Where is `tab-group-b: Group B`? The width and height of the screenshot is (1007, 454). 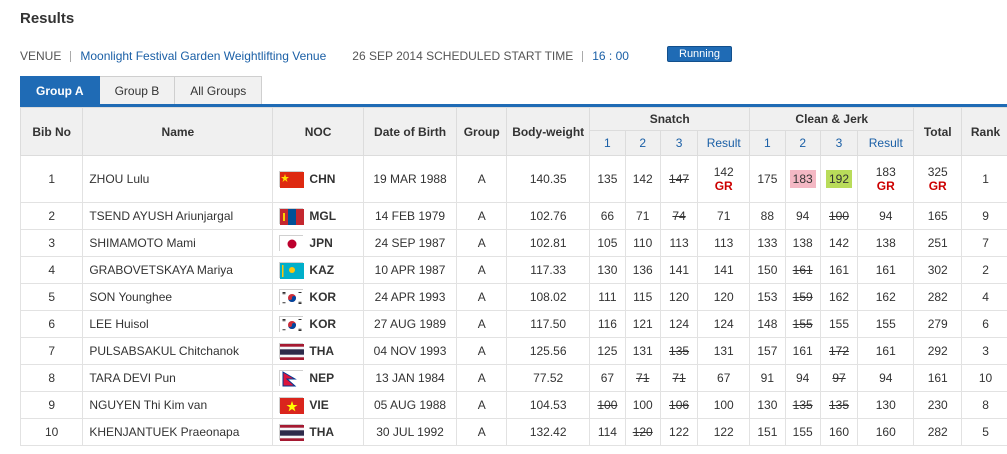 tab-group-b: Group B is located at coordinates (137, 90).